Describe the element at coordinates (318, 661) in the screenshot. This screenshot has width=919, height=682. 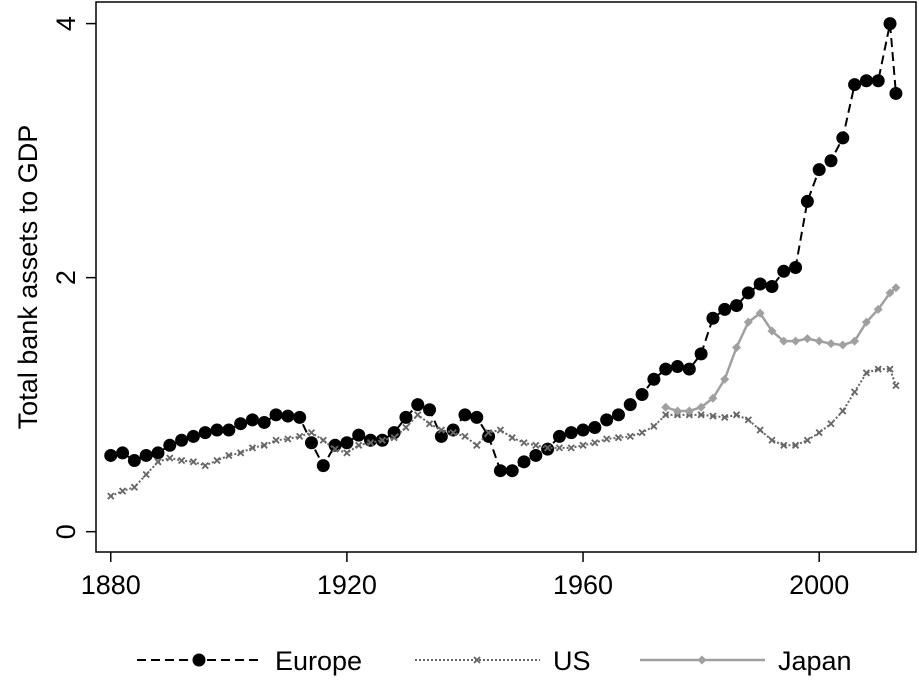
I see `legend-label: Europe` at that location.